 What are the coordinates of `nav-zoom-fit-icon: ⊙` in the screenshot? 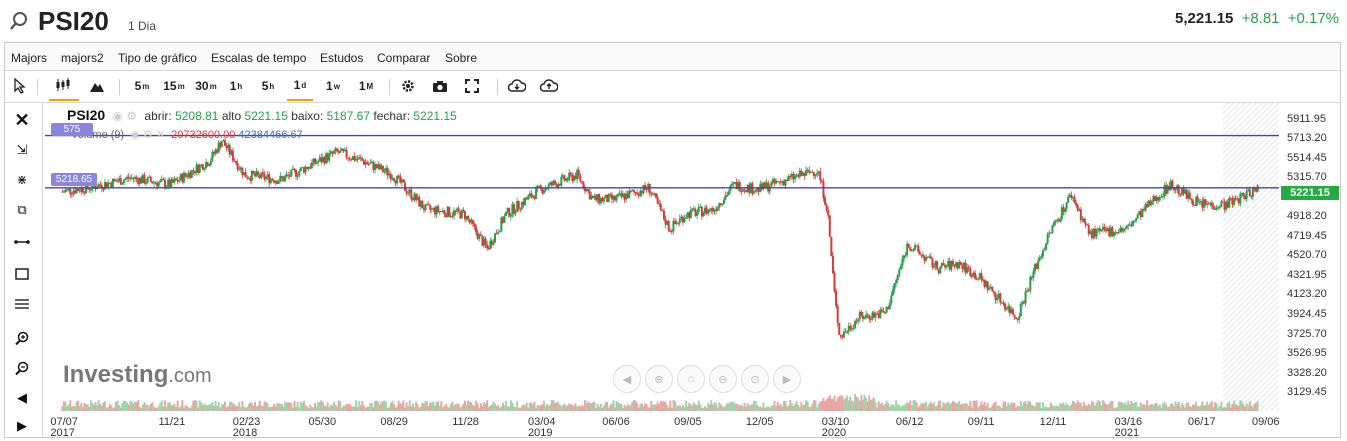 It's located at (755, 379).